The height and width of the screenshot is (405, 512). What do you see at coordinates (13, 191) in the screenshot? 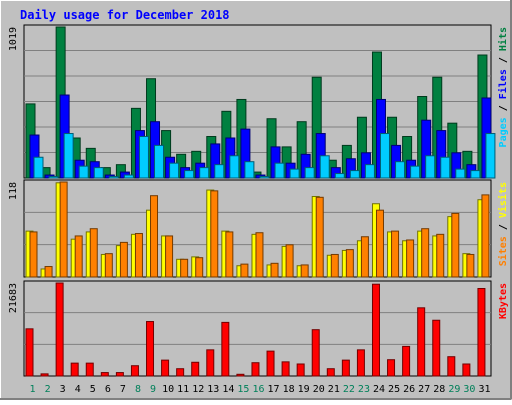
I see `y-max-label: 118` at bounding box center [13, 191].